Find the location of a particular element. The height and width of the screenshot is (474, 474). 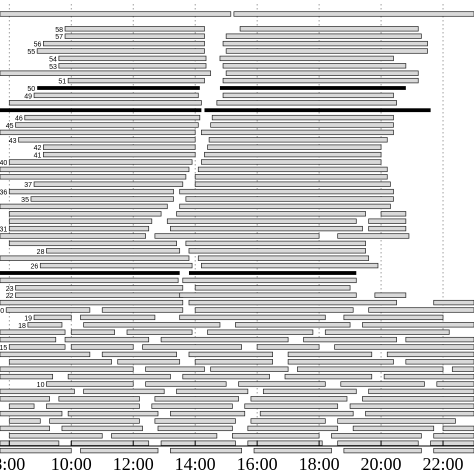

row-label: 10 is located at coordinates (41, 385).